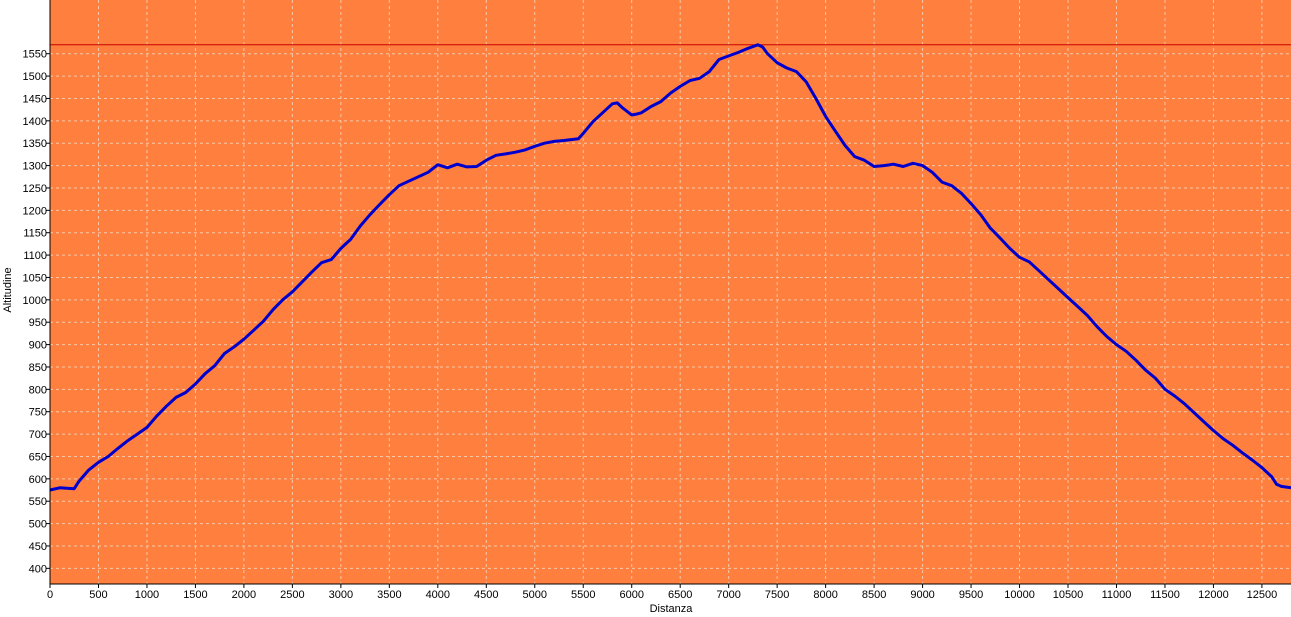 The height and width of the screenshot is (617, 1291). What do you see at coordinates (35, 189) in the screenshot?
I see `y-tick-label: 1250` at bounding box center [35, 189].